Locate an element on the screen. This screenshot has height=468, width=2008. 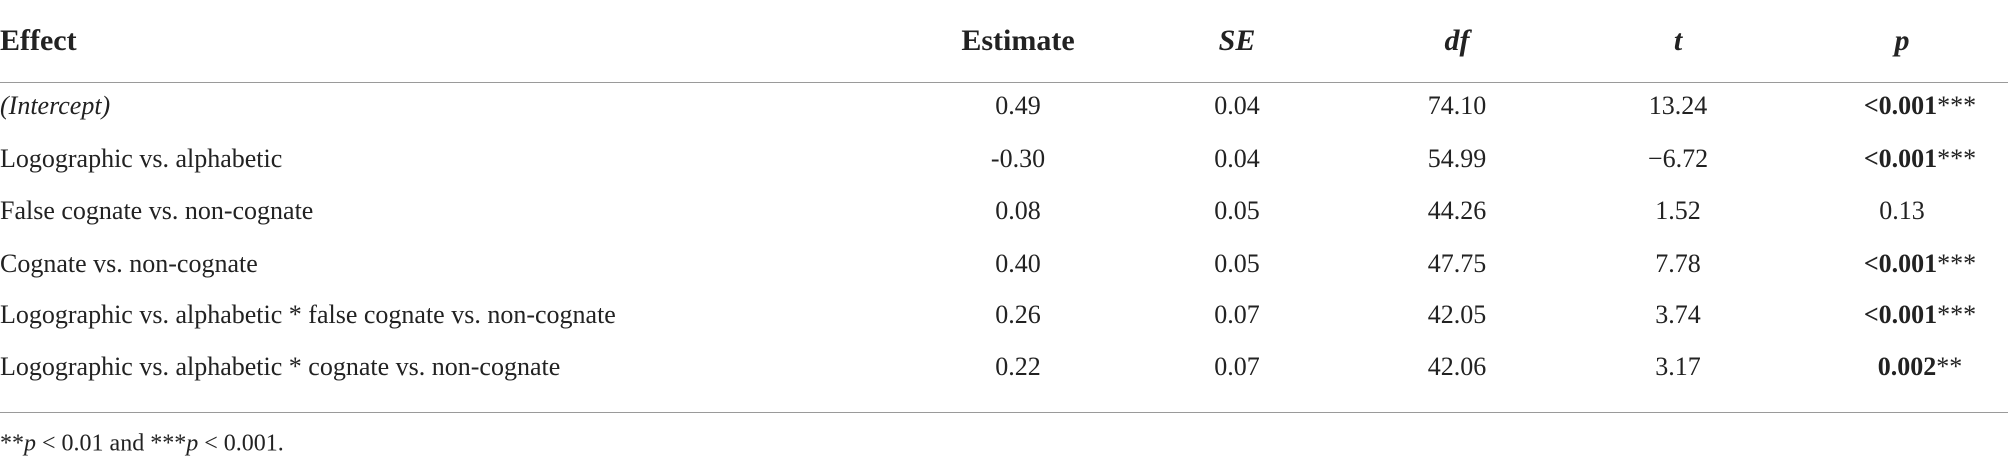
t-cell: 1.52 is located at coordinates (1678, 210).